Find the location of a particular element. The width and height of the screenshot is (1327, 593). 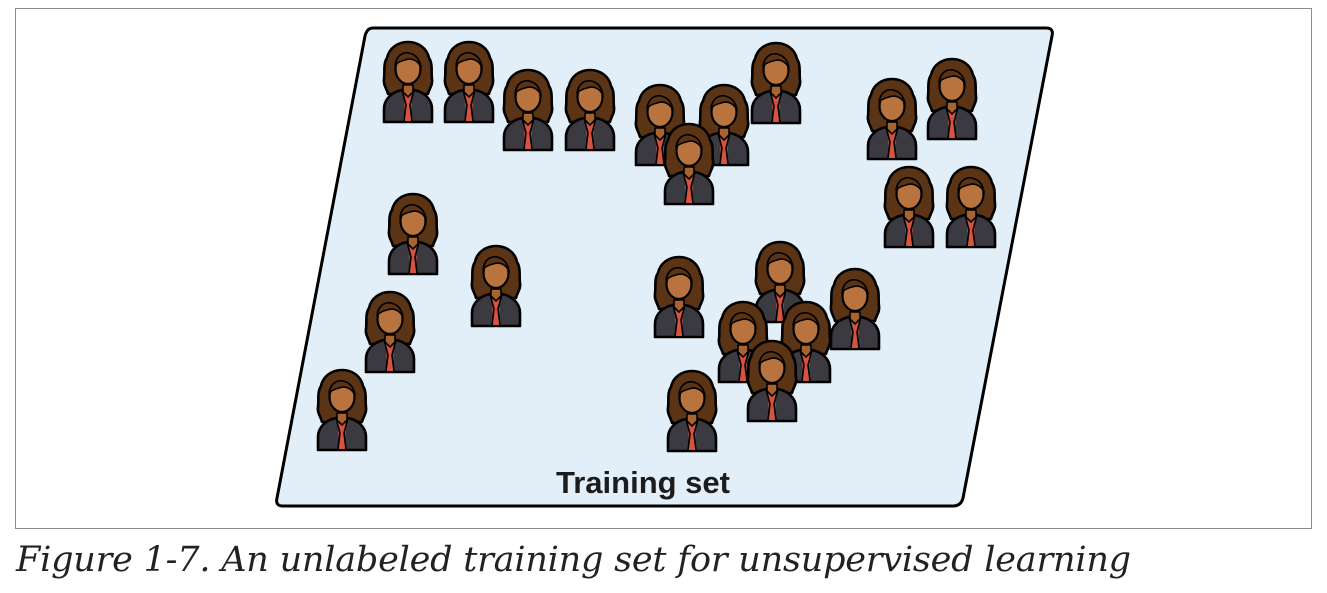

caption-label: Figure 1-7. is located at coordinates (113, 560).